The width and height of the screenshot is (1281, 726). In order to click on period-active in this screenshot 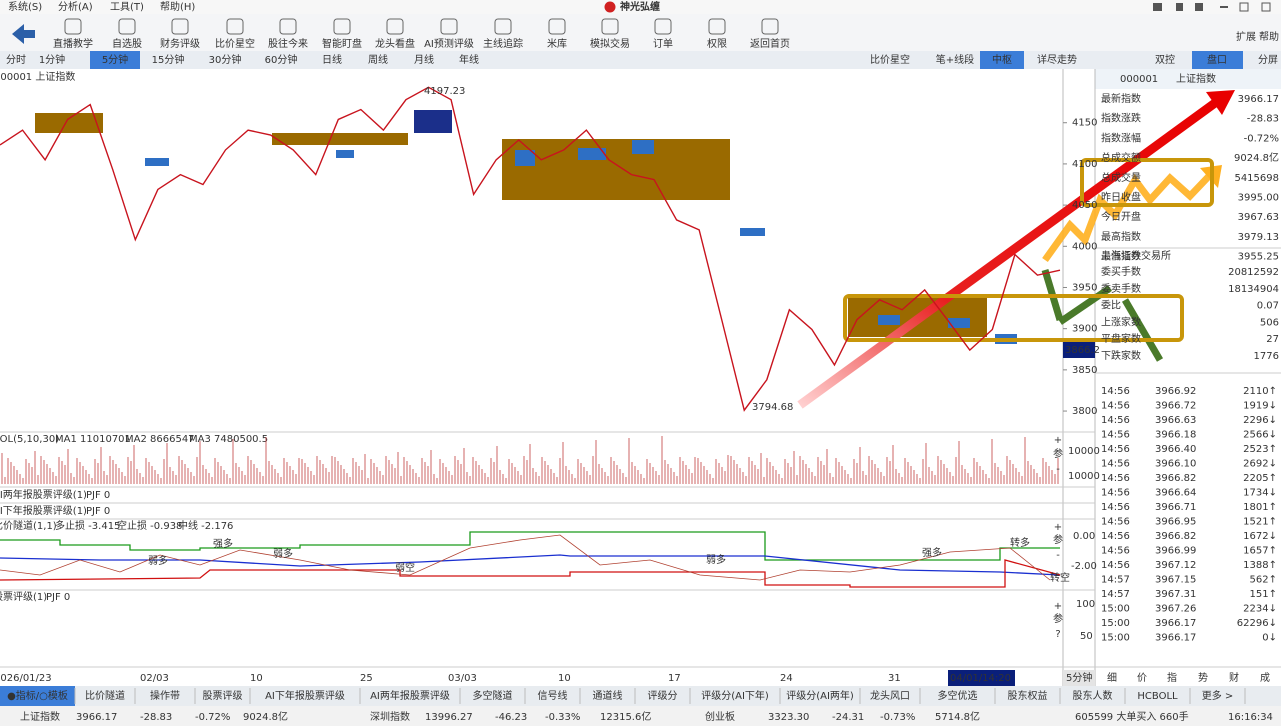, I will do `click(115, 60)`.